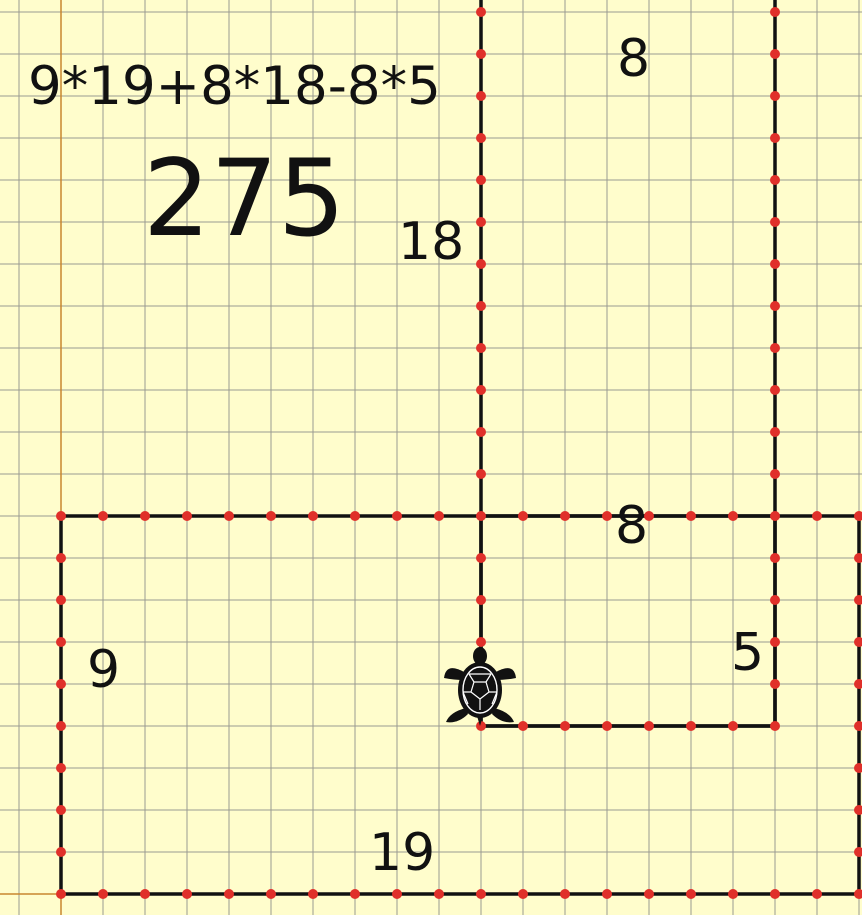 The width and height of the screenshot is (862, 915). Describe the element at coordinates (431, 242) in the screenshot. I see `tall-rect-height-label: 18` at that location.